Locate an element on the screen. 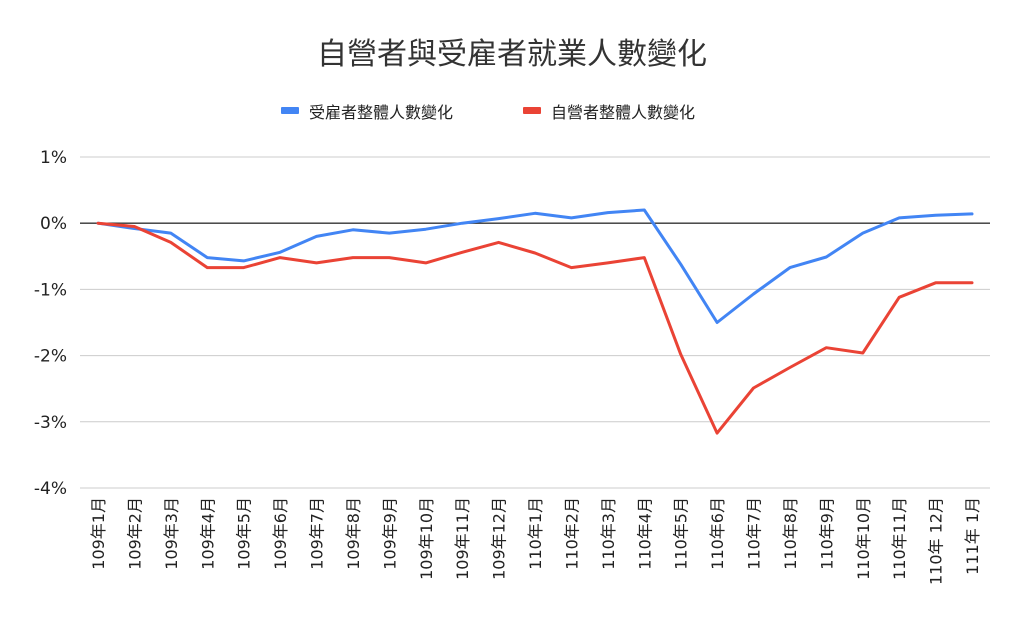 The image size is (1024, 632). y-tick-label: -2% is located at coordinates (50, 357).